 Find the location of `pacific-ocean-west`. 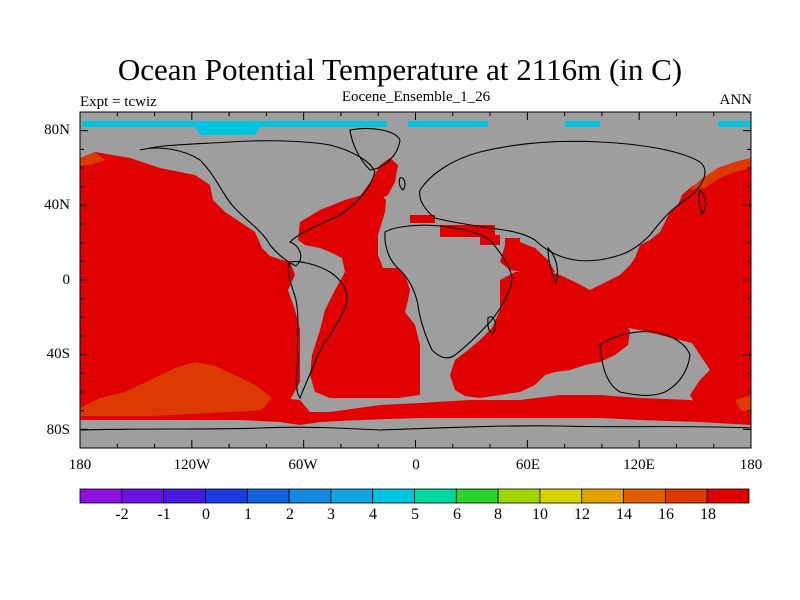

pacific-ocean-west is located at coordinates (190, 284).